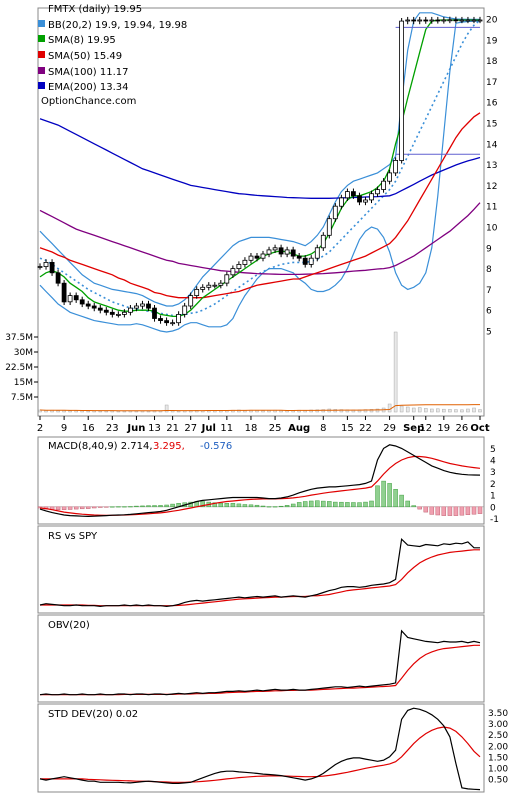 The image size is (526, 796). What do you see at coordinates (492, 229) in the screenshot?
I see `price-tick-10: 10` at bounding box center [492, 229].